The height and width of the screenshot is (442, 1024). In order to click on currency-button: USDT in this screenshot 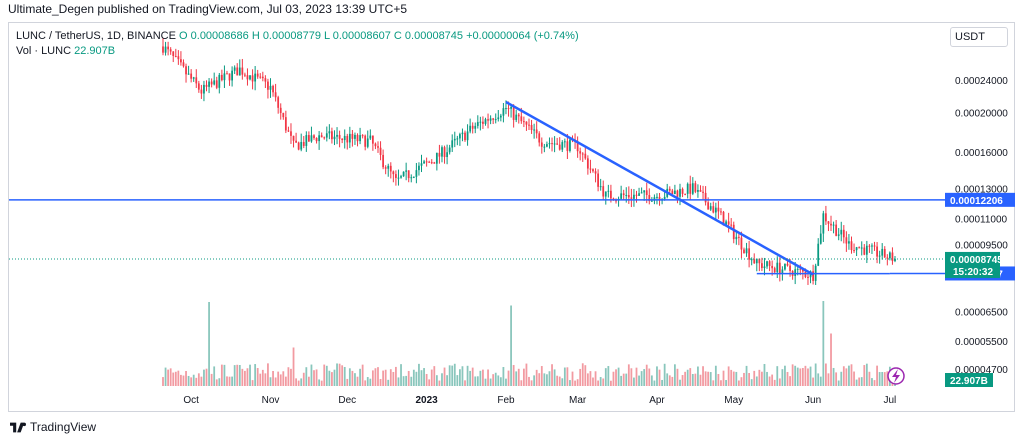, I will do `click(979, 37)`.